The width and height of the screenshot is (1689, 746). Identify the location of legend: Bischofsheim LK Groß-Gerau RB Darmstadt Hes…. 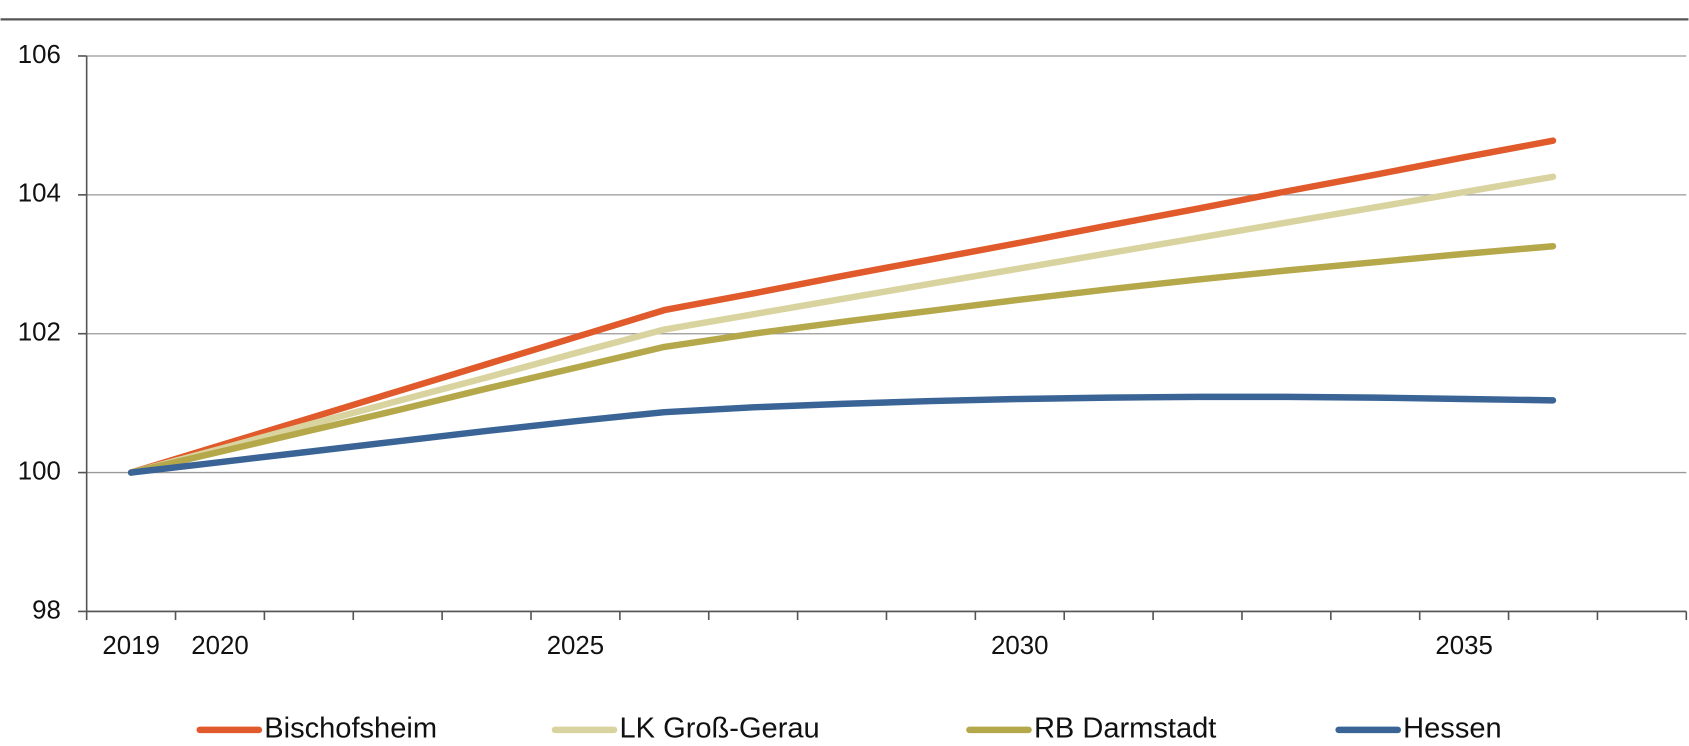
(849, 729).